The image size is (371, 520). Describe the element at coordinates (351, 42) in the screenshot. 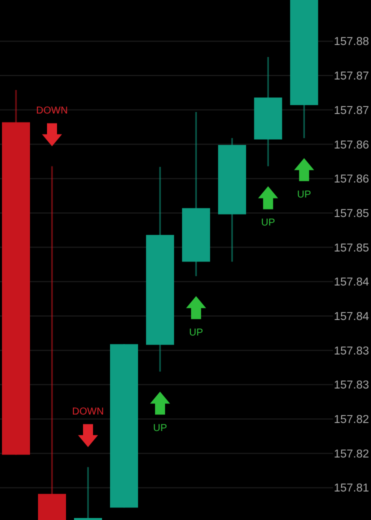

I see `y-tick-label: 157.88` at that location.